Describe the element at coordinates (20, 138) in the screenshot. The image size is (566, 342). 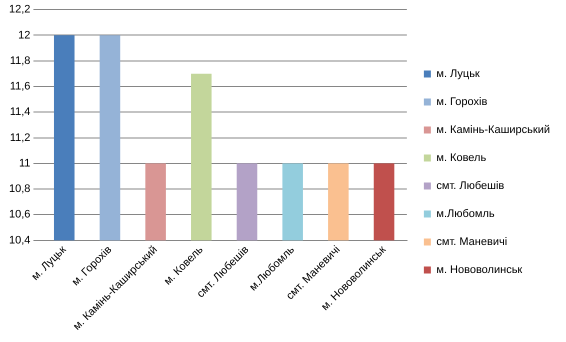
I see `y-tick-label: 11,2` at that location.